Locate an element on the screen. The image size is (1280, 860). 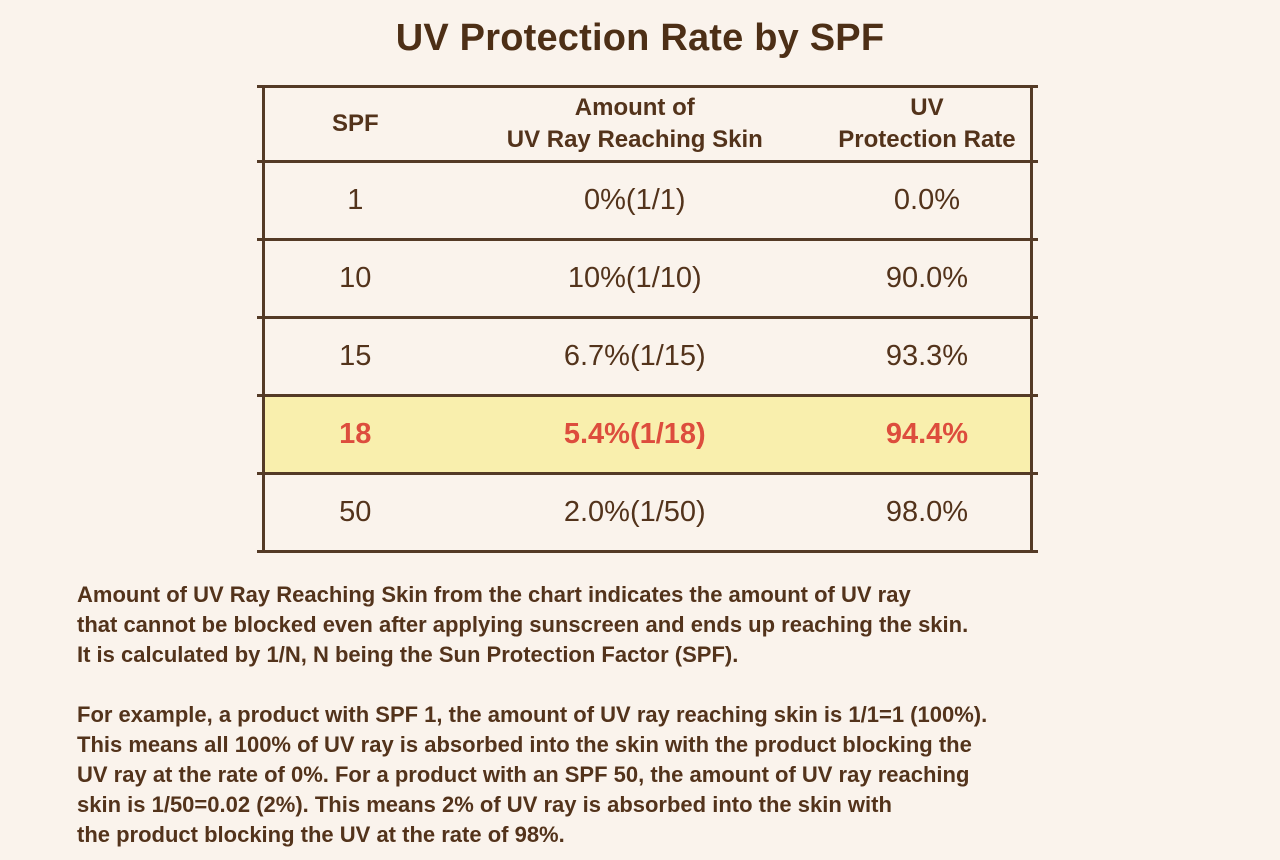
table-divider-top is located at coordinates (647, 86).